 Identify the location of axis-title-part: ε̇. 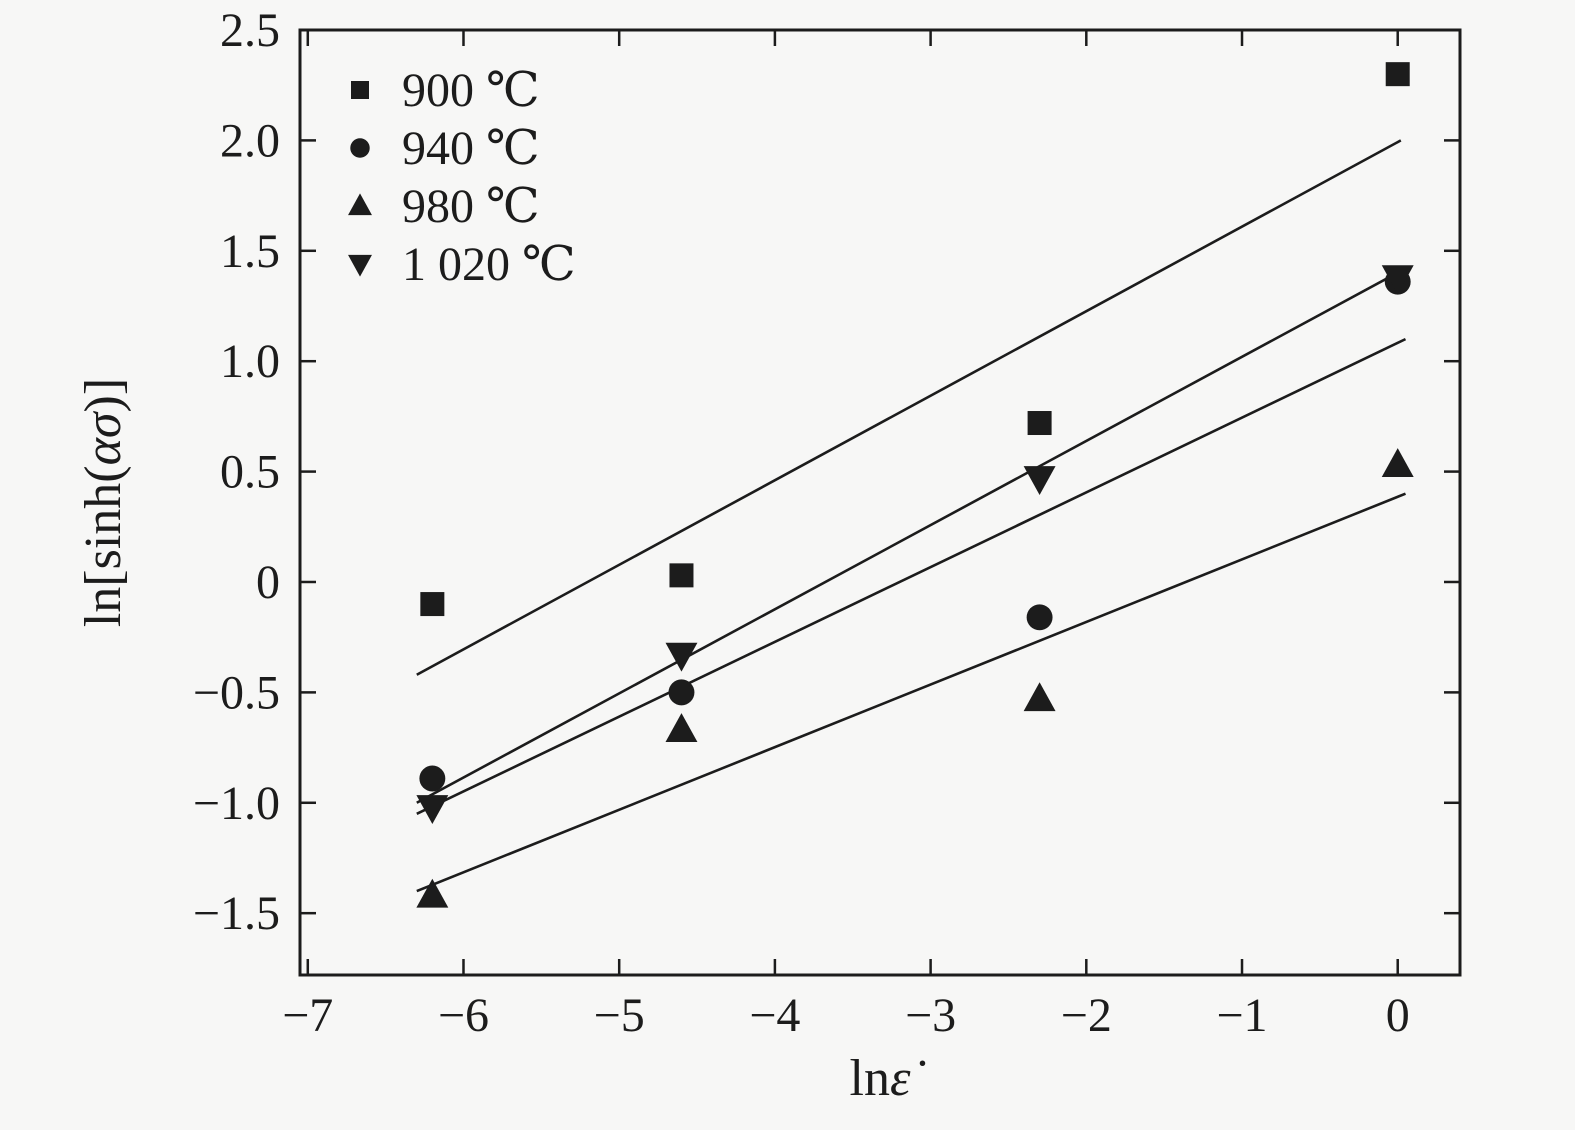
(907, 1078).